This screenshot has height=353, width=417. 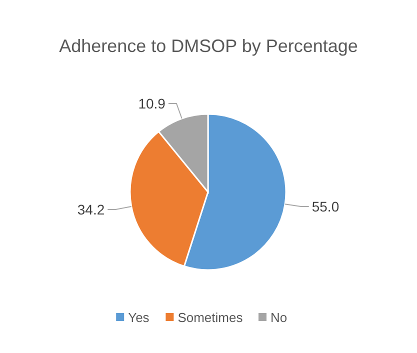 What do you see at coordinates (139, 317) in the screenshot?
I see `legend-label: Yes` at bounding box center [139, 317].